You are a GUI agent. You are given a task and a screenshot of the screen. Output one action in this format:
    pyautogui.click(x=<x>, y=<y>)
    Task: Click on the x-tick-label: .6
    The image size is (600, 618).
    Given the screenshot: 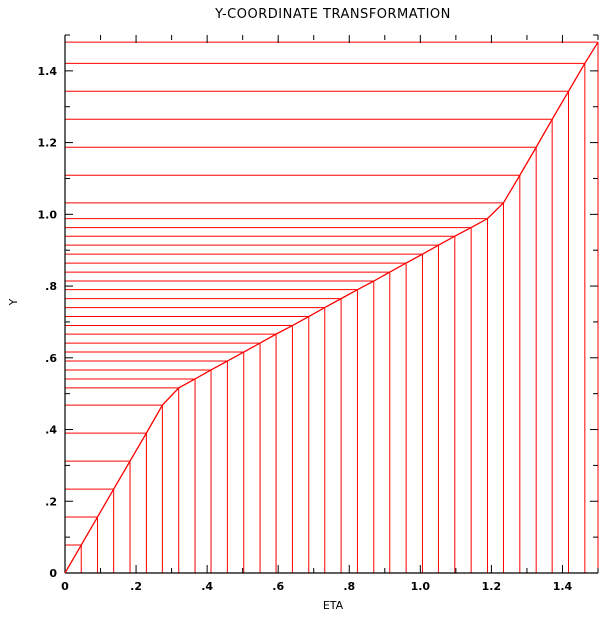 What is the action you would take?
    pyautogui.click(x=278, y=586)
    